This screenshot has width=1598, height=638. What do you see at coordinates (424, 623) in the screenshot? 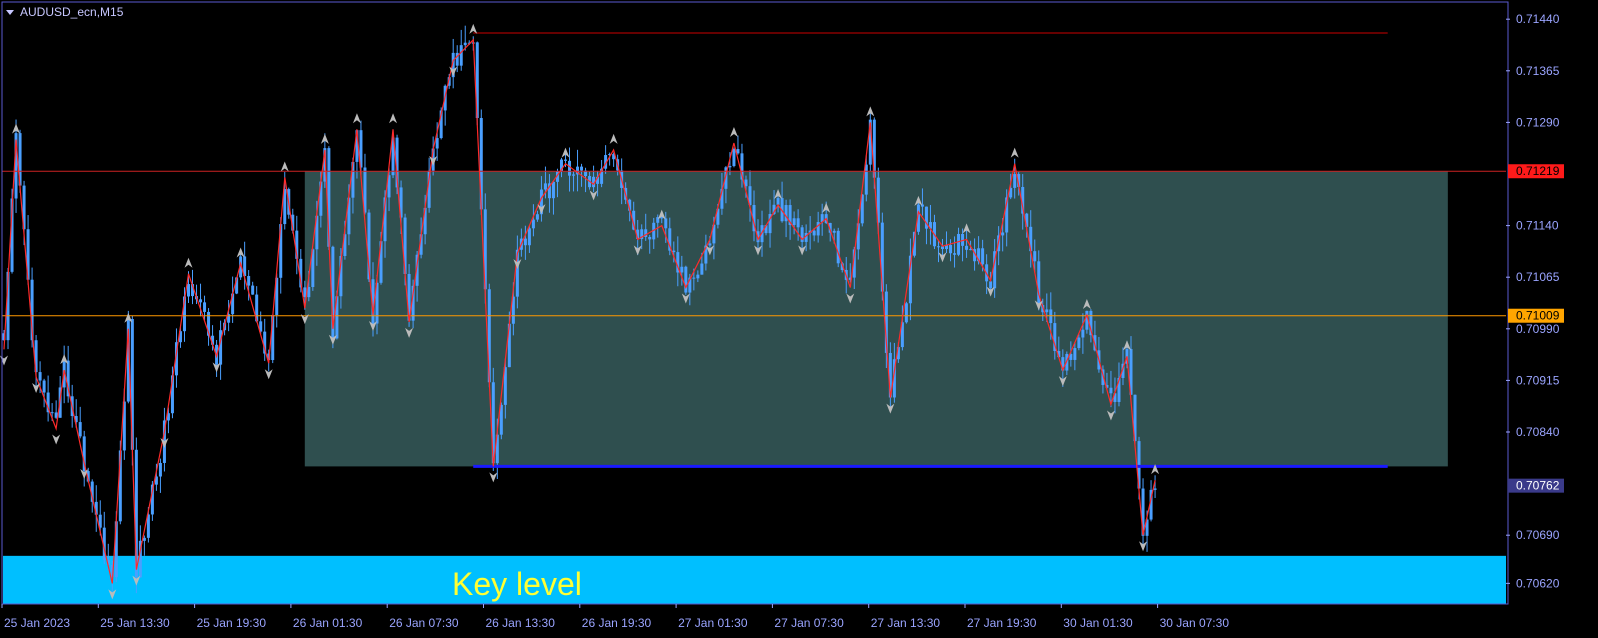
I see `x-tick-label: 26 Jan 07:30` at bounding box center [424, 623].